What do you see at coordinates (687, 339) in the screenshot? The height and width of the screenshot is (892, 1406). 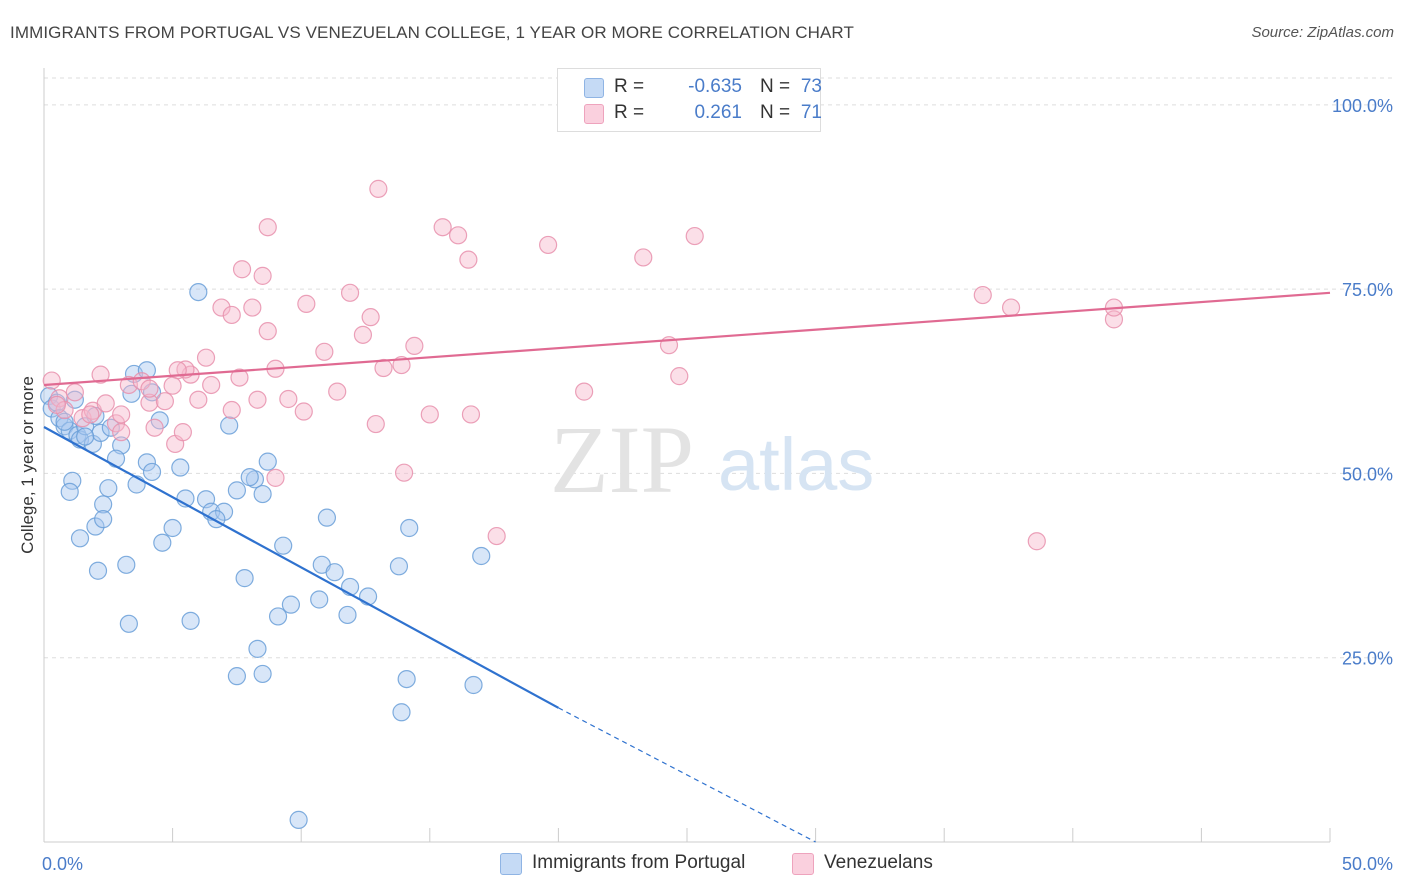 I see `trendline-venezuelans` at bounding box center [687, 339].